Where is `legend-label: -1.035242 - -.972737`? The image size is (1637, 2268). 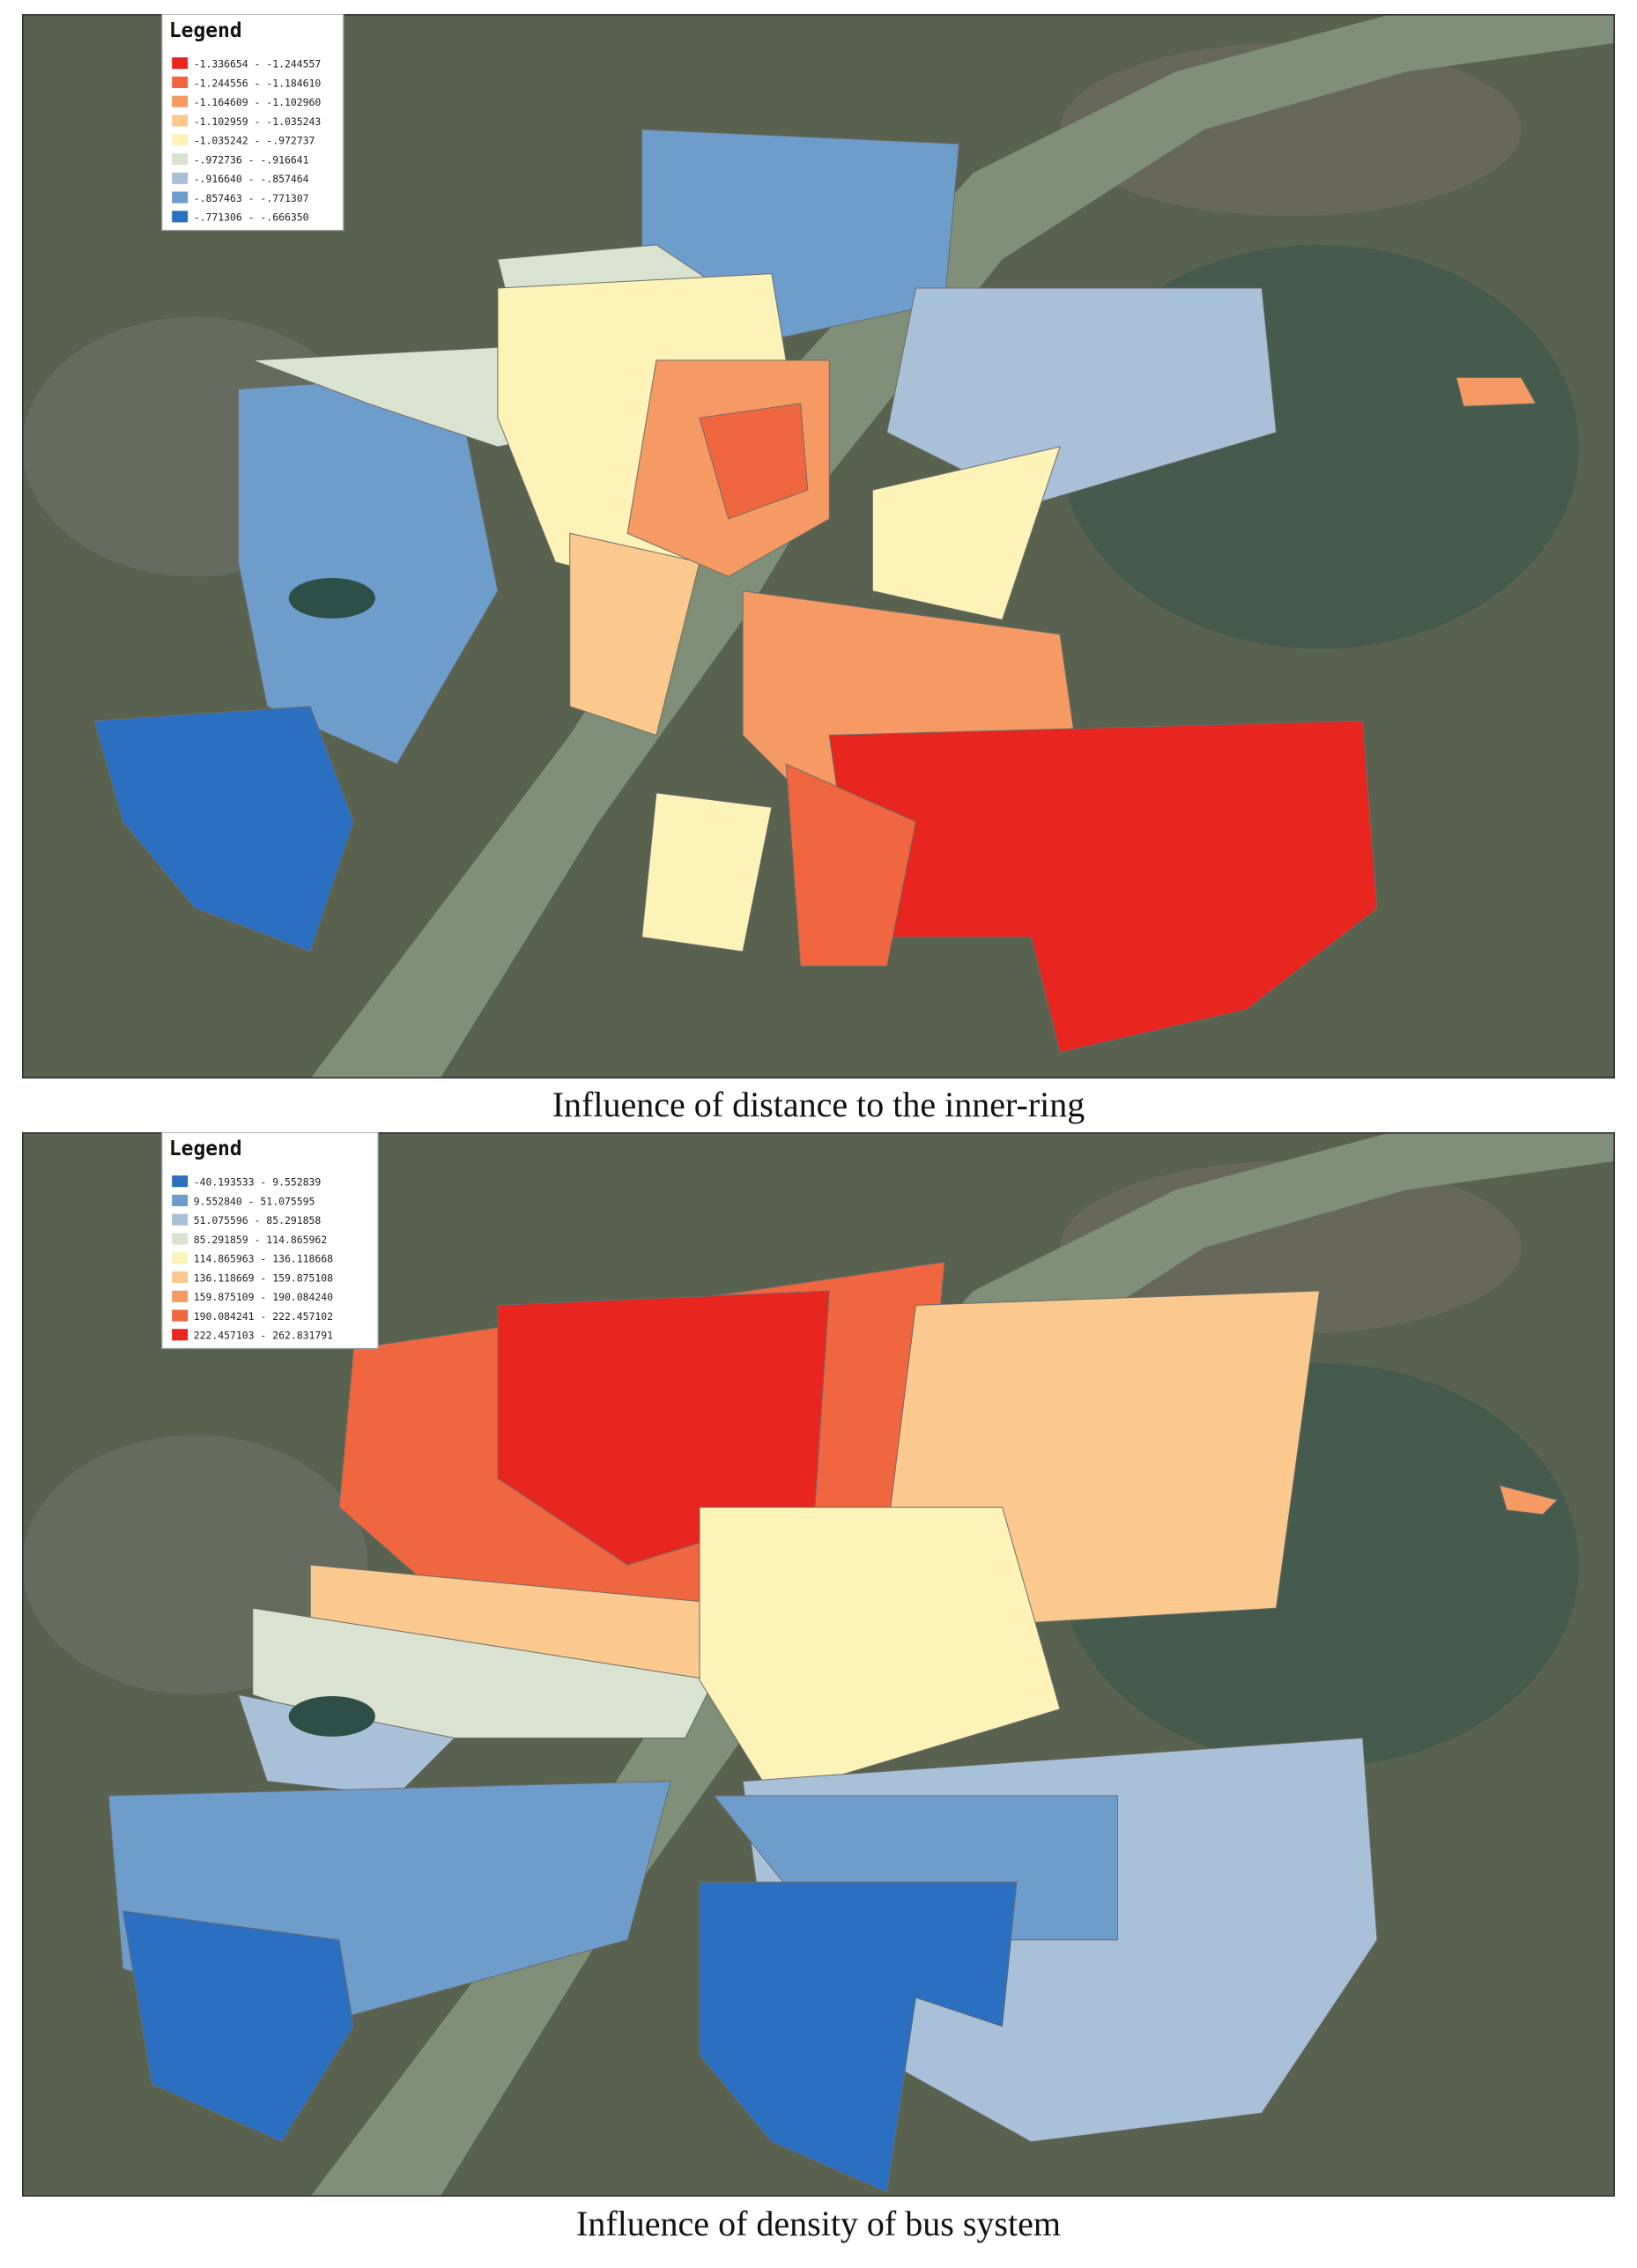
legend-label: -1.035242 - -.972737 is located at coordinates (254, 141).